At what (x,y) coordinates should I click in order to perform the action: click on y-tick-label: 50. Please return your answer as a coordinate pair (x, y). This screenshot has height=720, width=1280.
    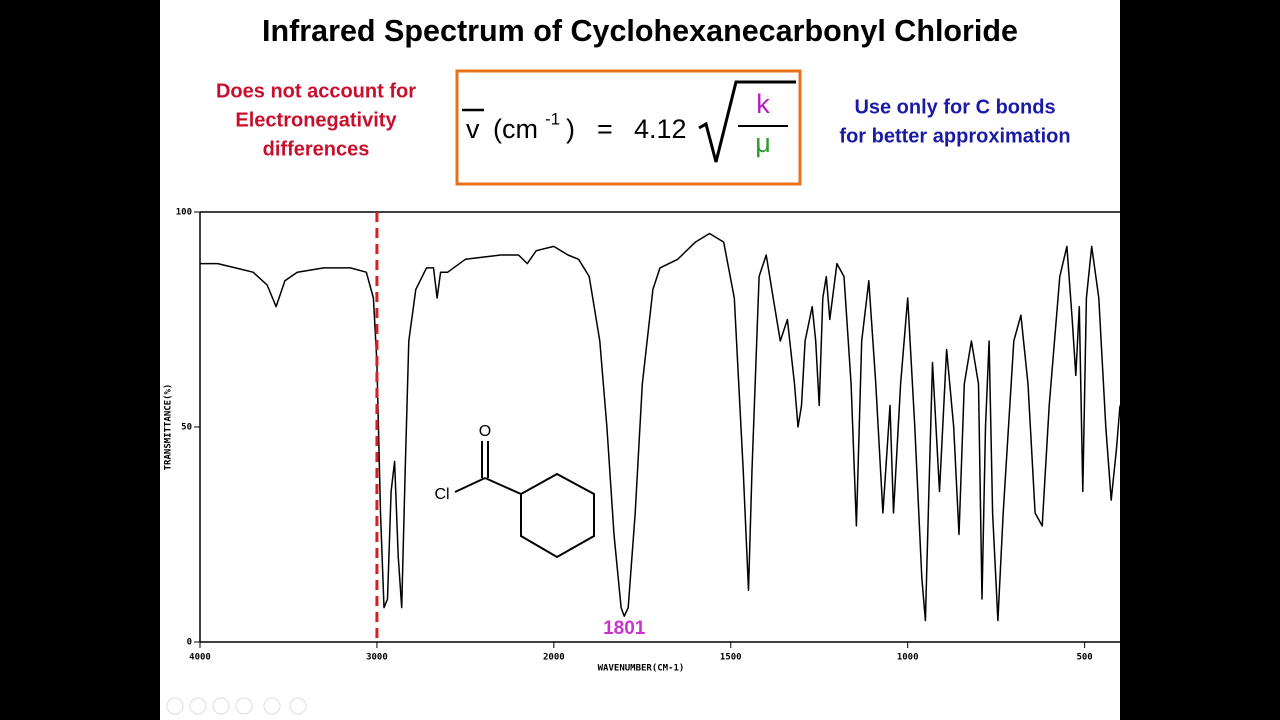
    Looking at the image, I should click on (186, 428).